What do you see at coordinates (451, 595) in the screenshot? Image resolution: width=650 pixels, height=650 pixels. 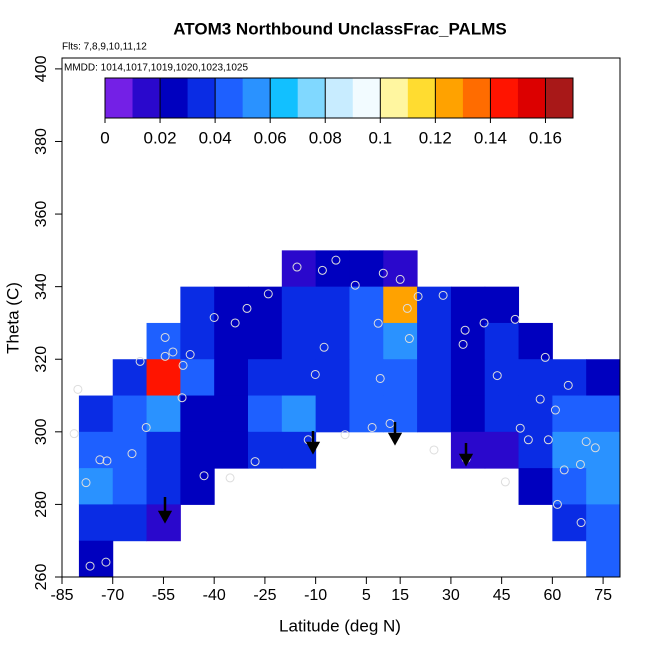 I see `x-tick-label: 30` at bounding box center [451, 595].